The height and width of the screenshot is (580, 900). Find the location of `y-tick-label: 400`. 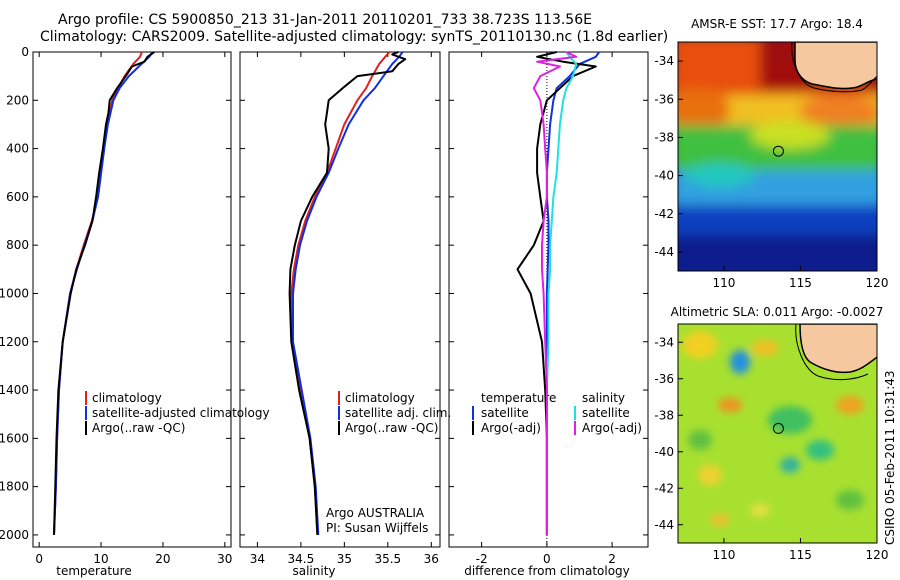

y-tick-label: 400 is located at coordinates (17, 149).